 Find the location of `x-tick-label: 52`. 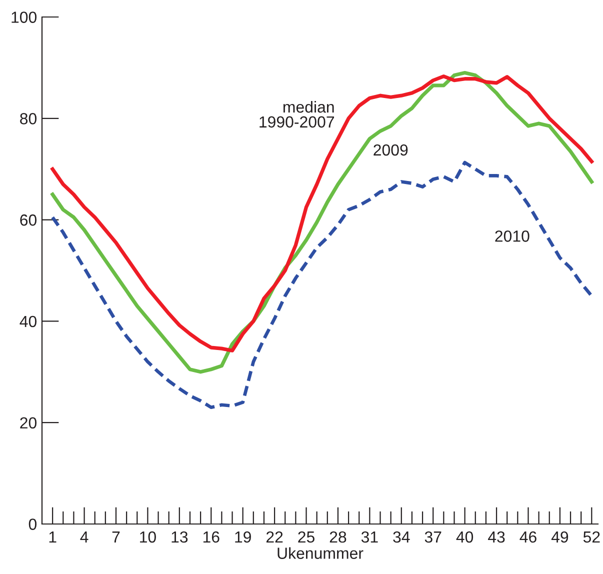

x-tick-label: 52 is located at coordinates (591, 537).